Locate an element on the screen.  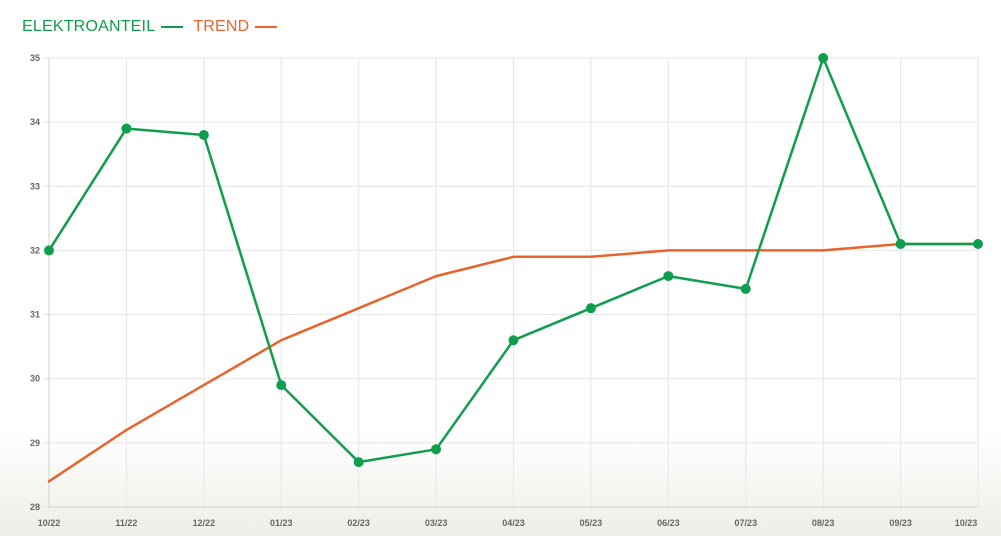
x-tick-label: 03/23 is located at coordinates (436, 523).